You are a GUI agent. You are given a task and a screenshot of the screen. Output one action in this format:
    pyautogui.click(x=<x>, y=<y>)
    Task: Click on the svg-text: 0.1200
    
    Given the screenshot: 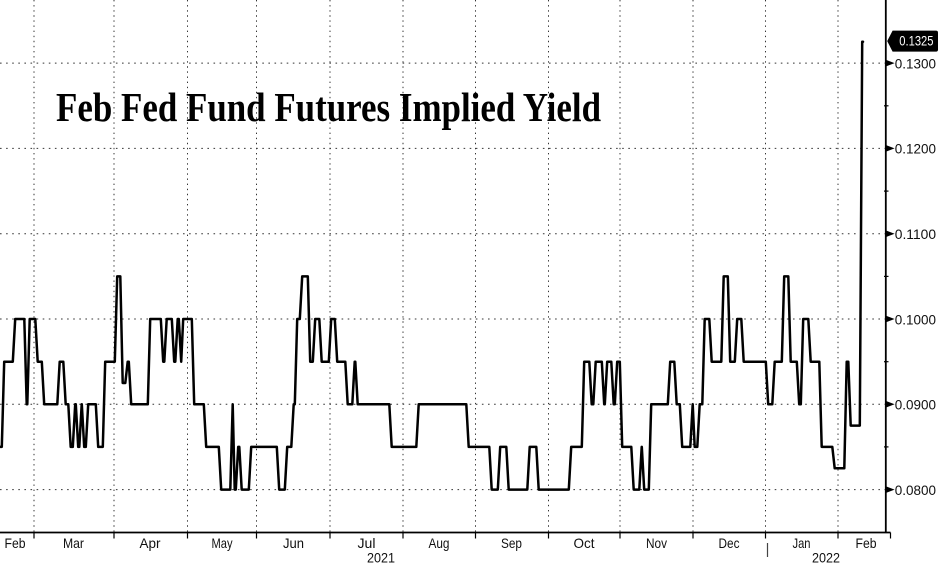 What is the action you would take?
    pyautogui.click(x=915, y=149)
    